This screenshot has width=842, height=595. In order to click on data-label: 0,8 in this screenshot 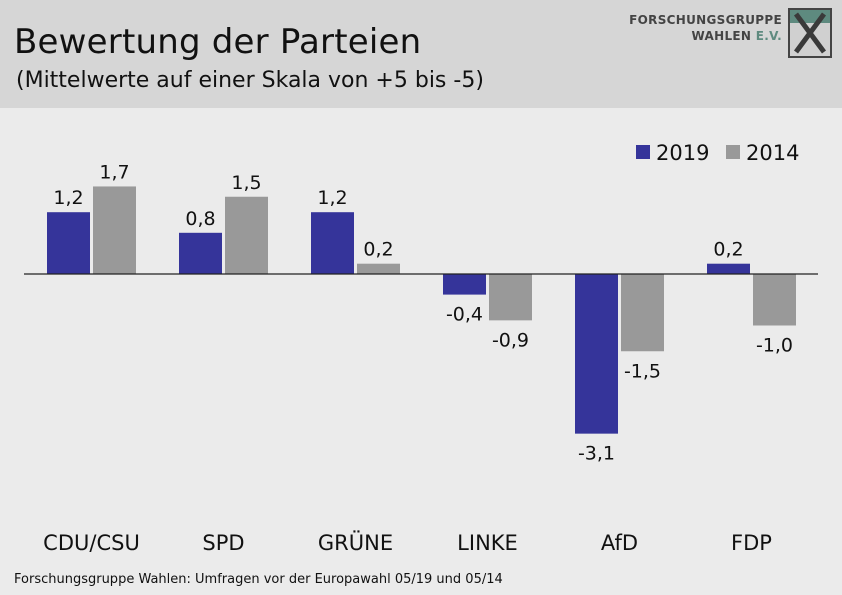, I will do `click(200, 219)`.